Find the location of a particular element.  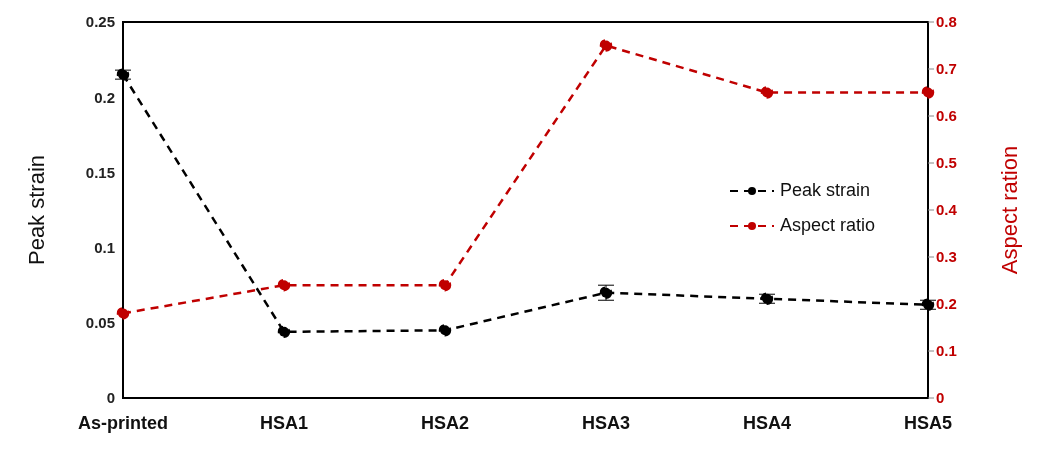

x-tick-label: HSA5 is located at coordinates (928, 422).